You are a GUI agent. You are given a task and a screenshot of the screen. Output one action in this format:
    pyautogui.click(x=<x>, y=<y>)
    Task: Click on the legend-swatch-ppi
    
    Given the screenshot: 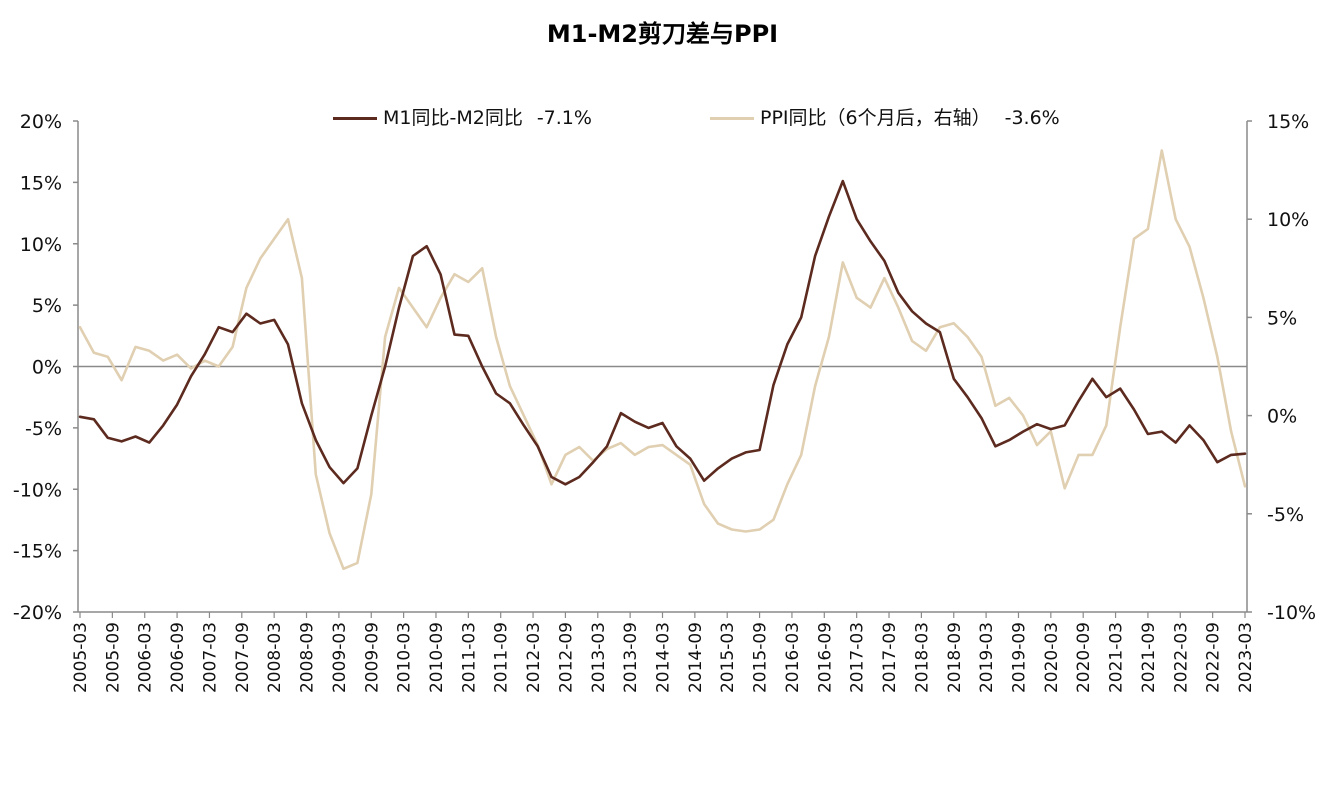 What is the action you would take?
    pyautogui.click(x=732, y=118)
    